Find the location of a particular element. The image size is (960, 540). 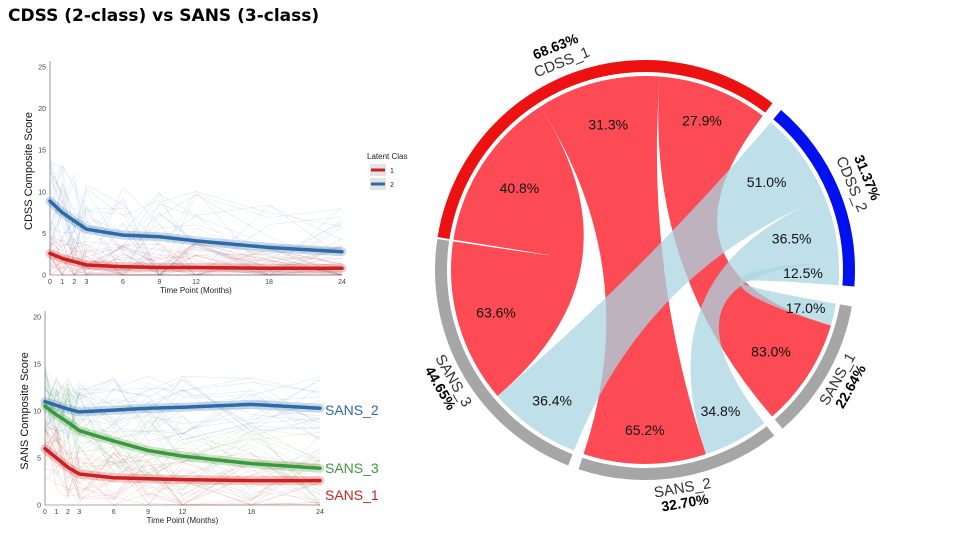

chord-from-label: 36.5% is located at coordinates (792, 238).